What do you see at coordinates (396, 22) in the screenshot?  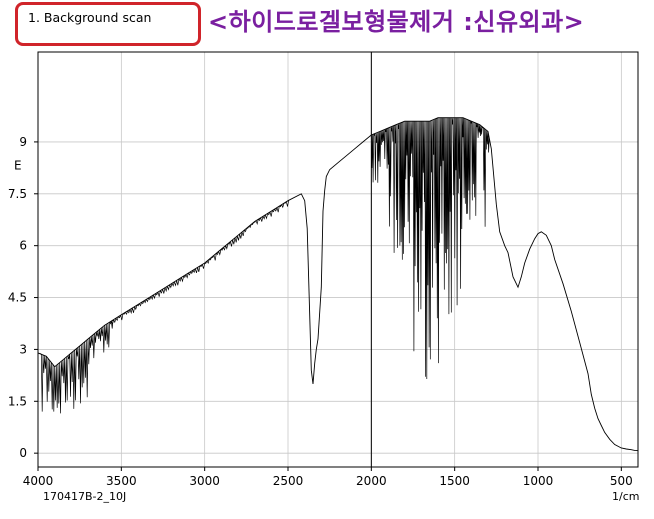 I see `page-title: <하이드로겔보형물제거 :신유외과>` at bounding box center [396, 22].